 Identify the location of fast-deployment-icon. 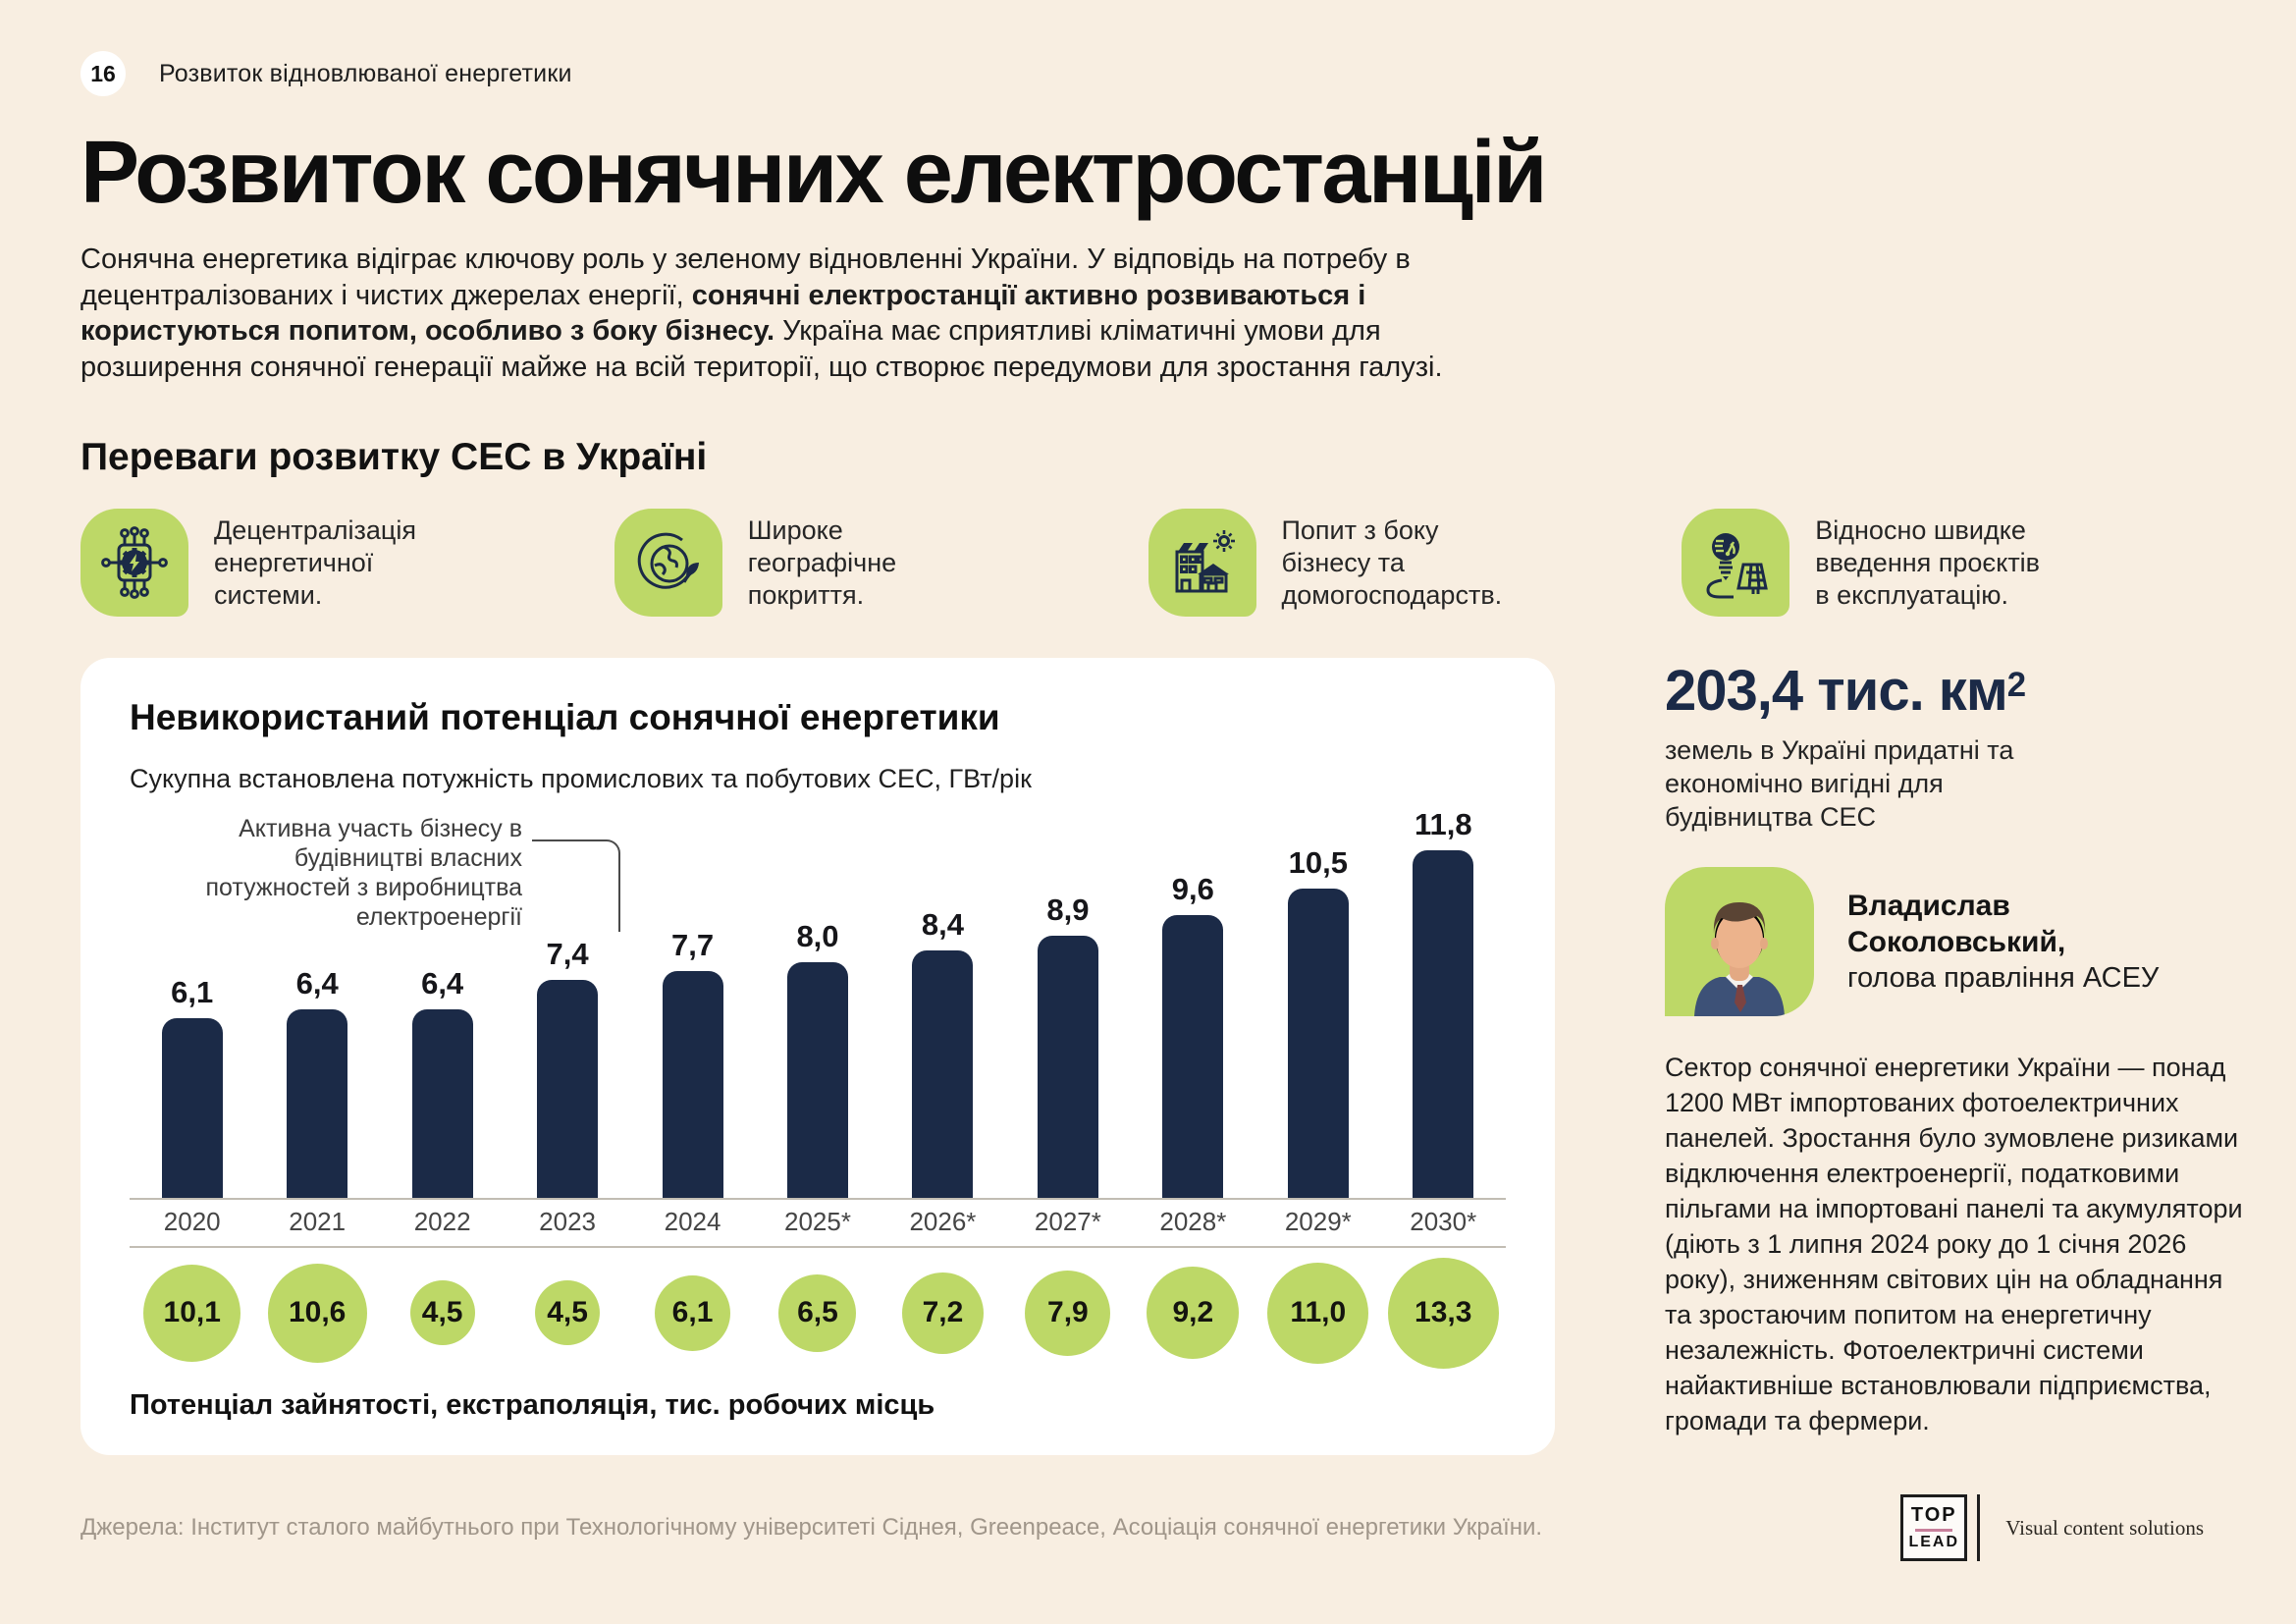
(1736, 563).